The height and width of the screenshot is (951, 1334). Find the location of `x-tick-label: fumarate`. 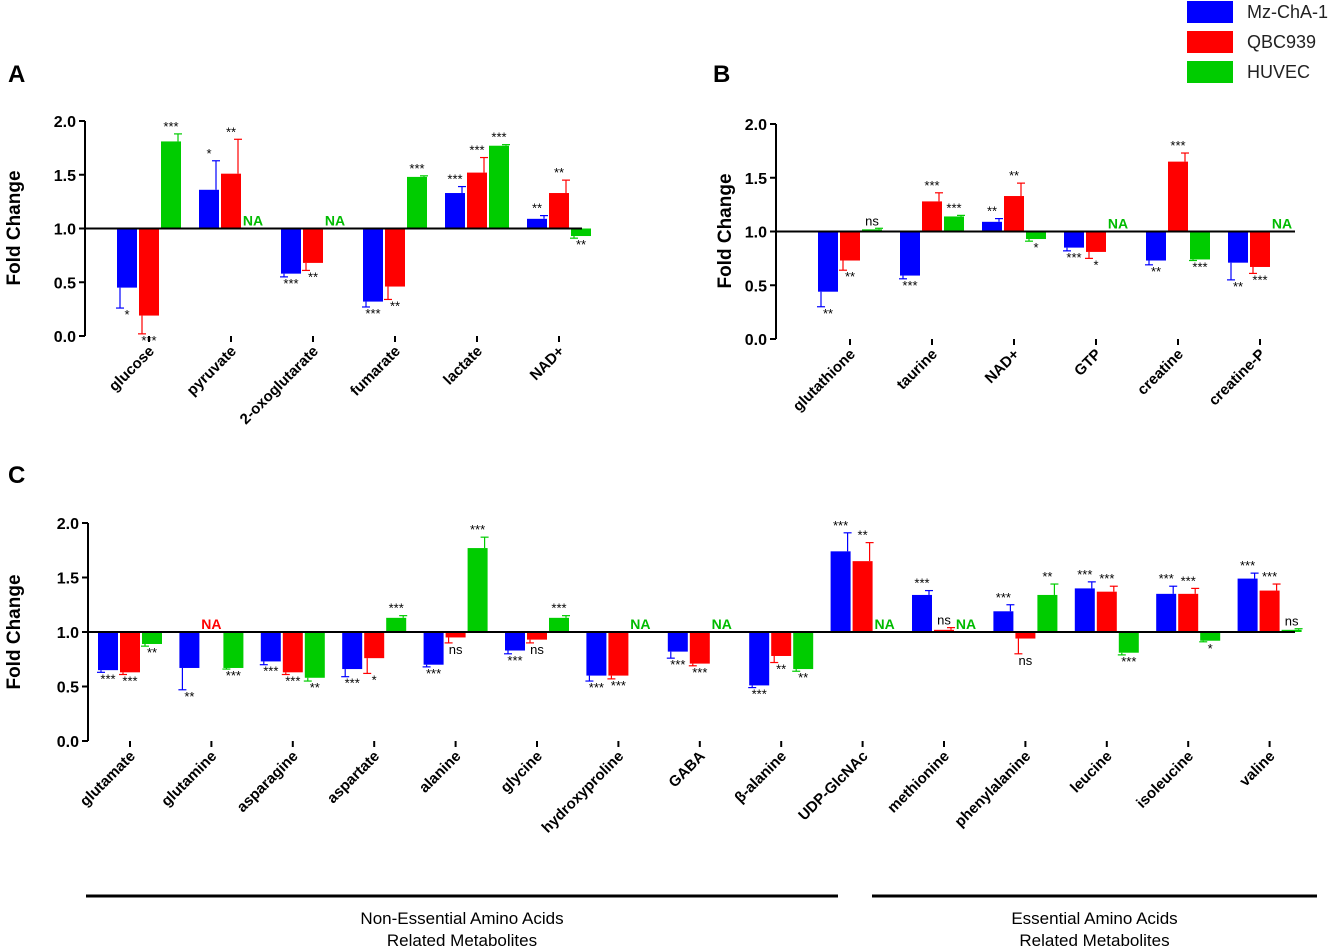

x-tick-label: fumarate is located at coordinates (375, 371).